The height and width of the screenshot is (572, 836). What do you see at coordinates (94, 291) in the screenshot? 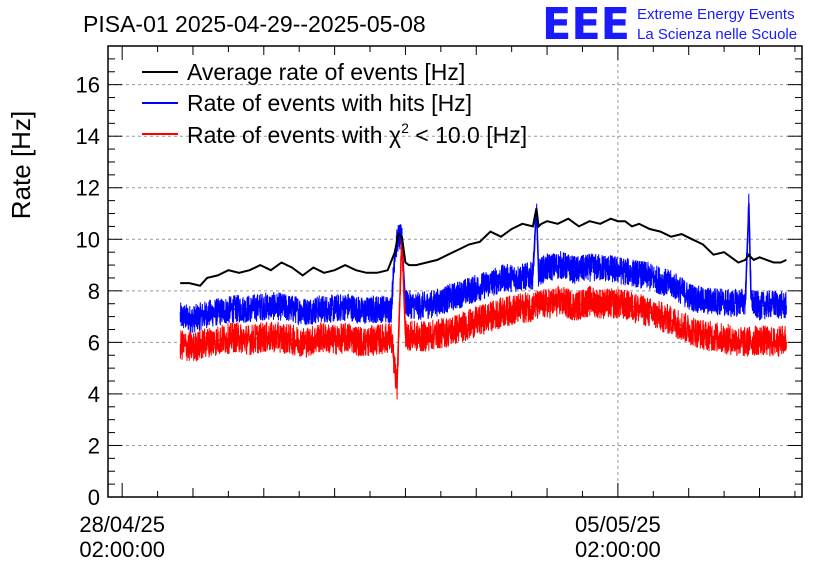
I see `y-tick-label: 8` at bounding box center [94, 291].